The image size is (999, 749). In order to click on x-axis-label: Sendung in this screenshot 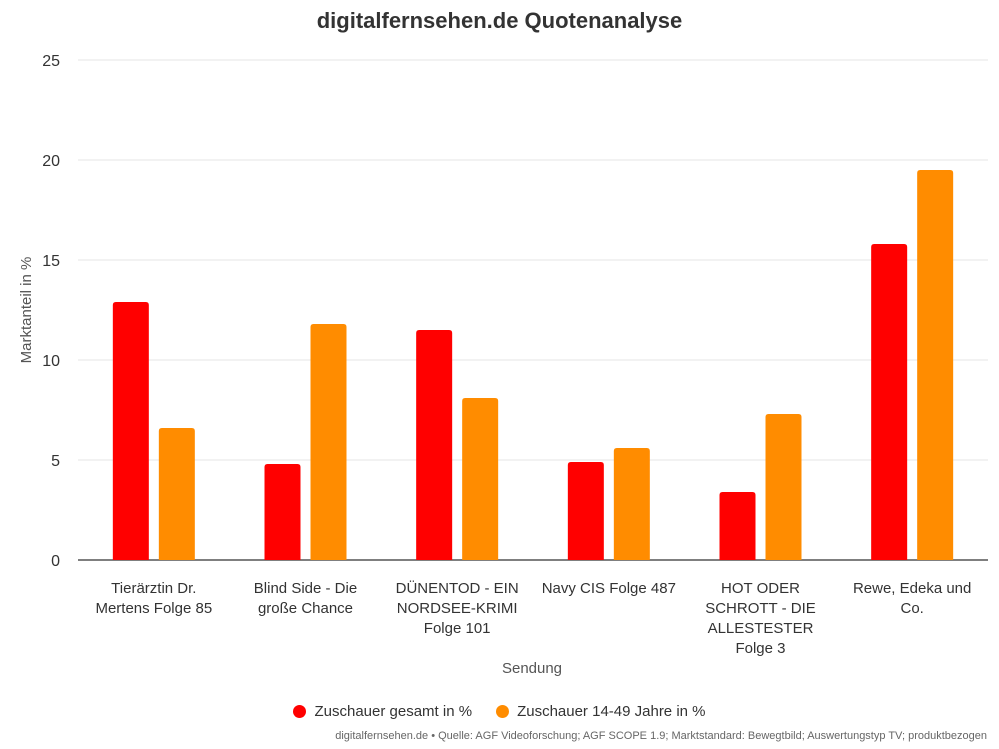, I will do `click(532, 668)`.